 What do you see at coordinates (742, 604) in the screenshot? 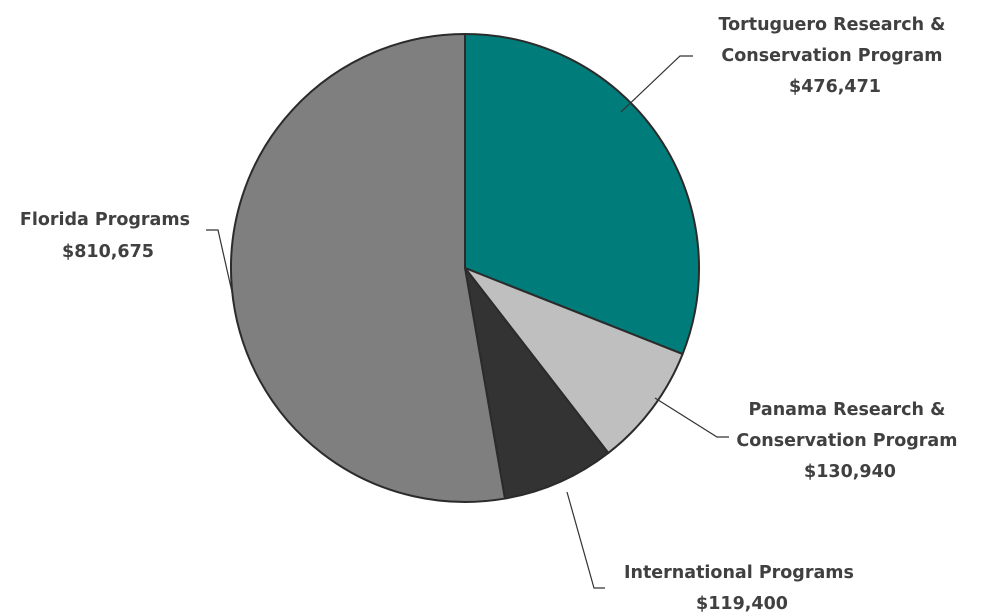
I see `slice-value-international: $119,400` at bounding box center [742, 604].